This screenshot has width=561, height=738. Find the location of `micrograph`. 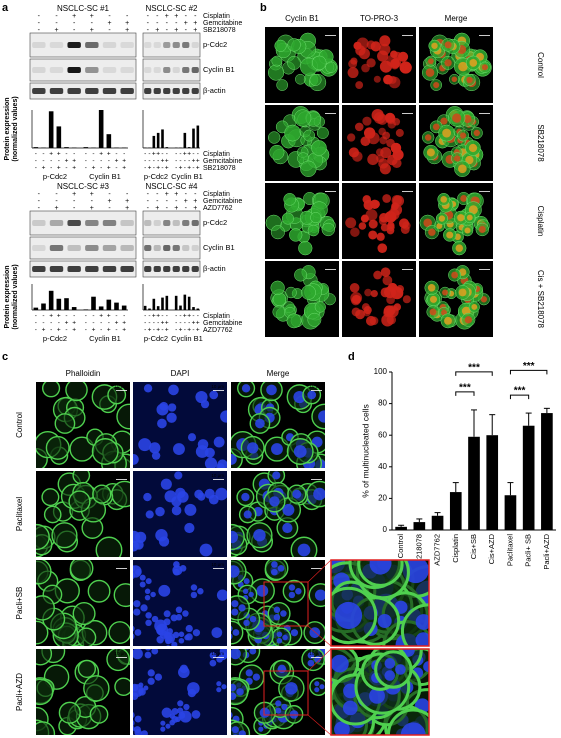

micrograph is located at coordinates (299, 141).